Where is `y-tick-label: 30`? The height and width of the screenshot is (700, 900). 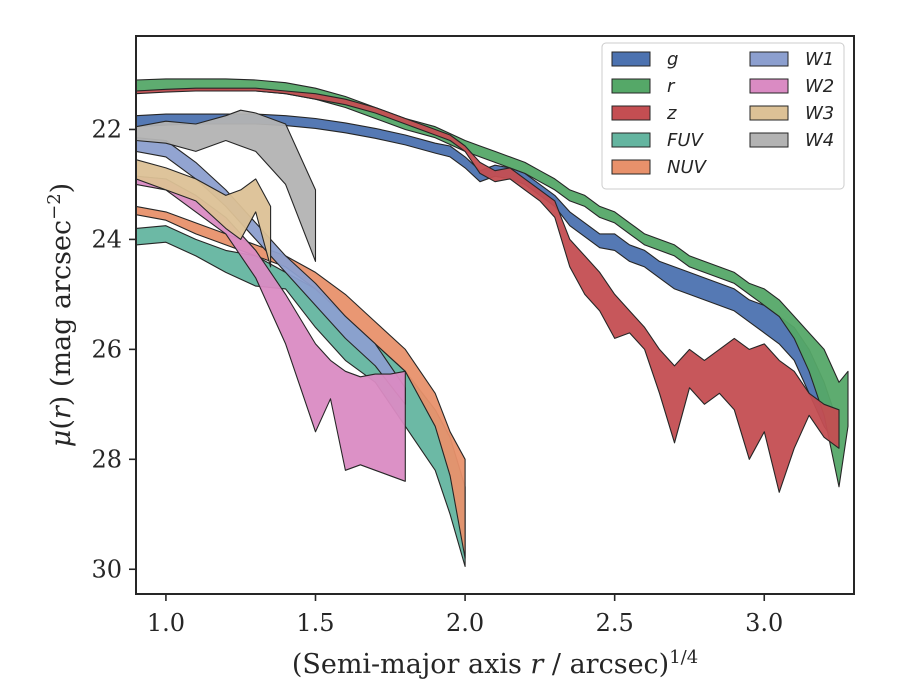
y-tick-label: 30 is located at coordinates (106, 569).